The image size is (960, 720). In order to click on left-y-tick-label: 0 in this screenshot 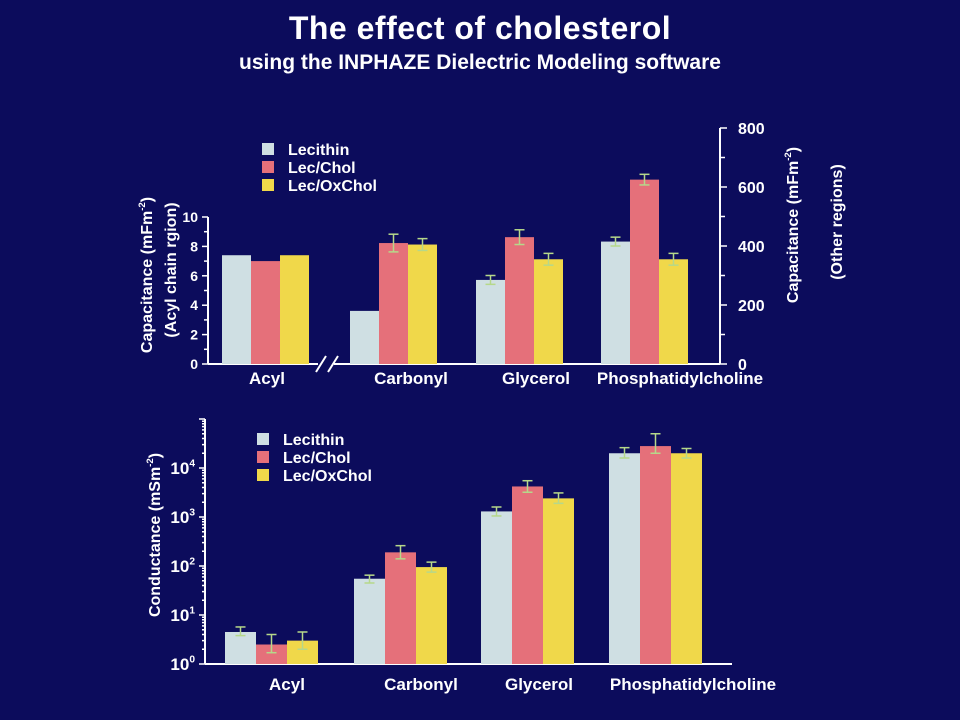, I will do `click(194, 364)`.